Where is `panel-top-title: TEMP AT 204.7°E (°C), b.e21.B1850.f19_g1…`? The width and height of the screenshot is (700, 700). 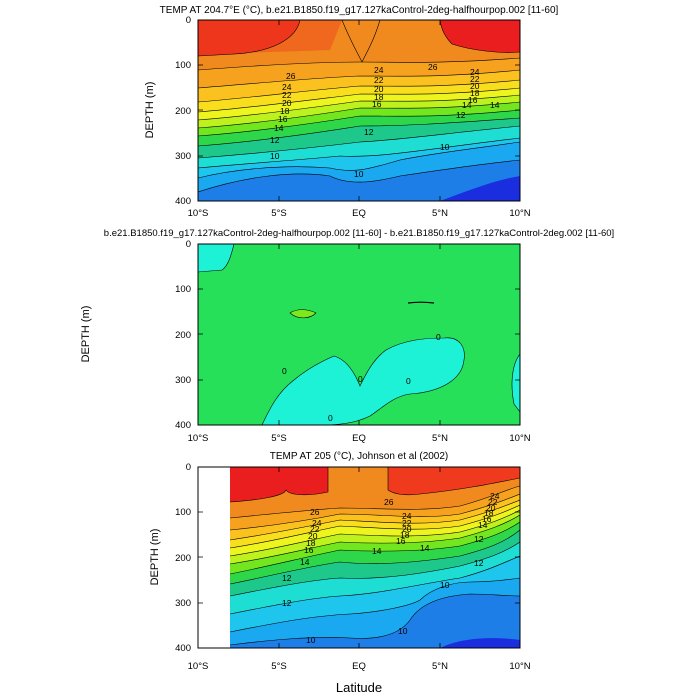 panel-top-title: TEMP AT 204.7°E (°C), b.e21.B1850.f19_g1… is located at coordinates (359, 10).